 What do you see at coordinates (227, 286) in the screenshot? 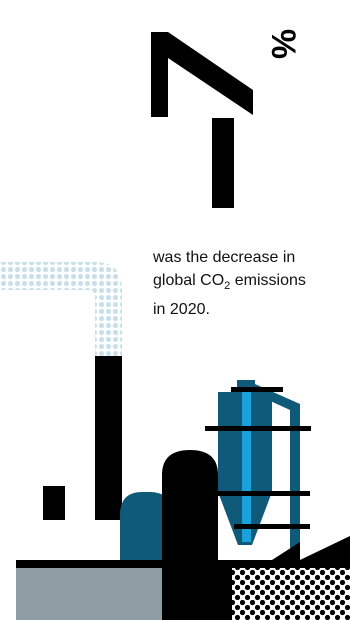
I see `caption-co2-subscript: 2` at bounding box center [227, 286].